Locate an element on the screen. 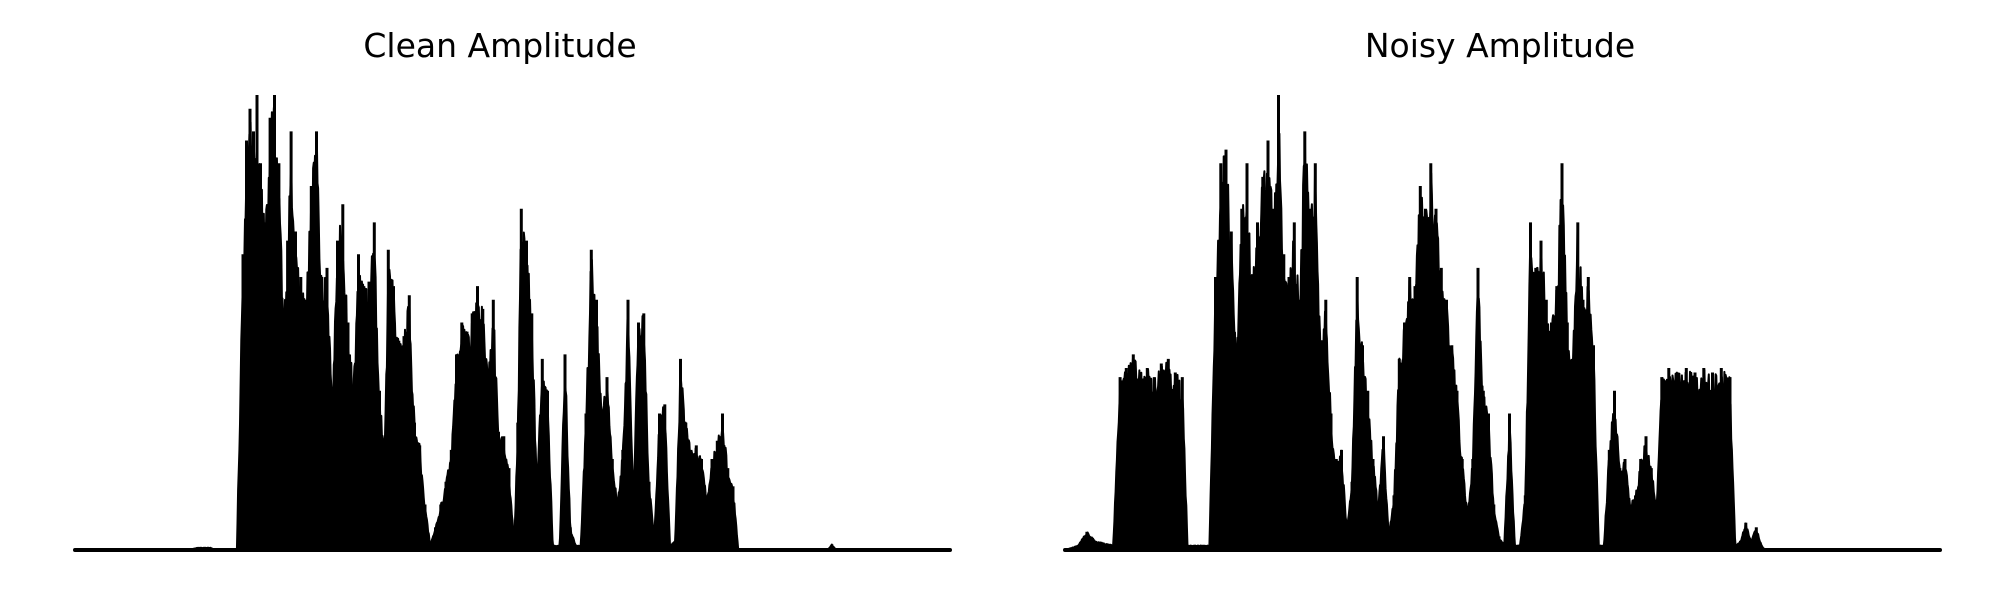 The width and height of the screenshot is (2000, 600). clean-amplitude-title: Clean Amplitude is located at coordinates (500, 45).